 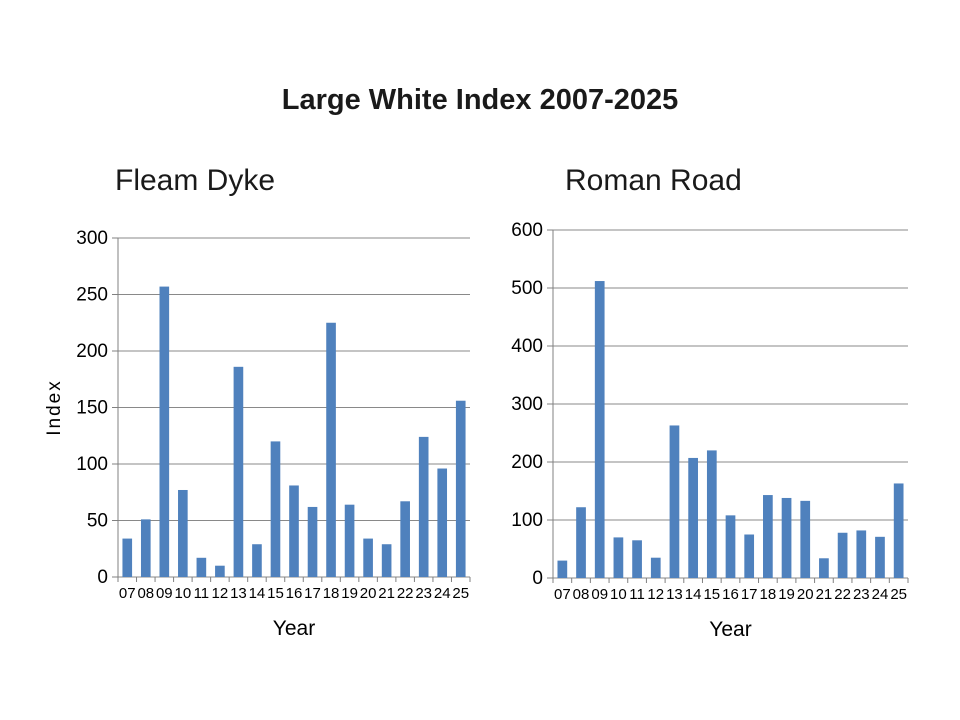 I want to click on chart-title: Fleam Dyke, so click(x=195, y=180).